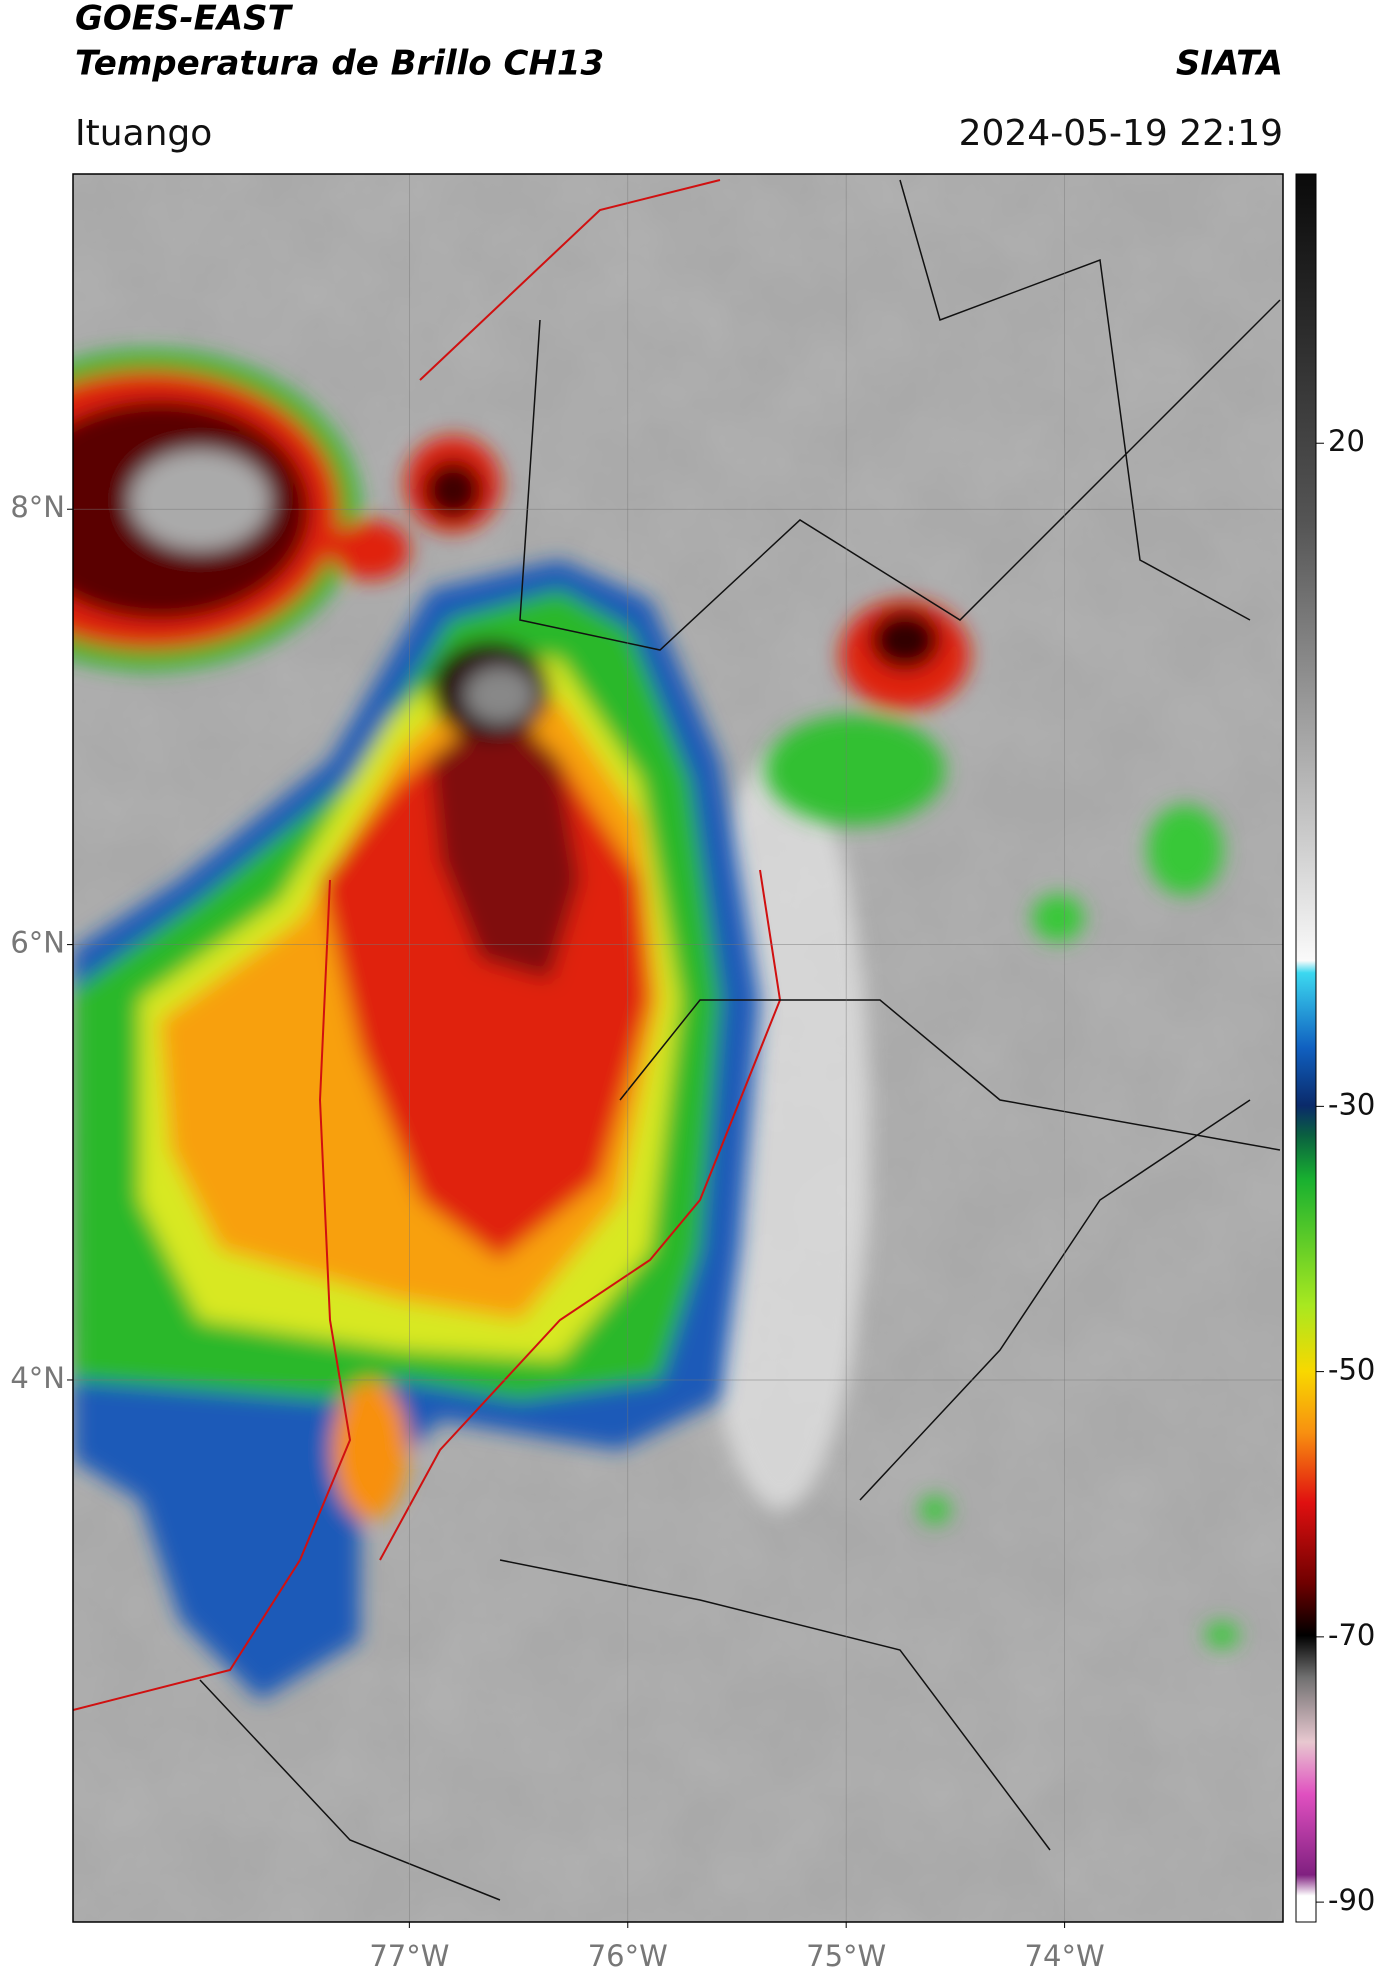  I want to click on brand: SIATA, so click(1229, 64).